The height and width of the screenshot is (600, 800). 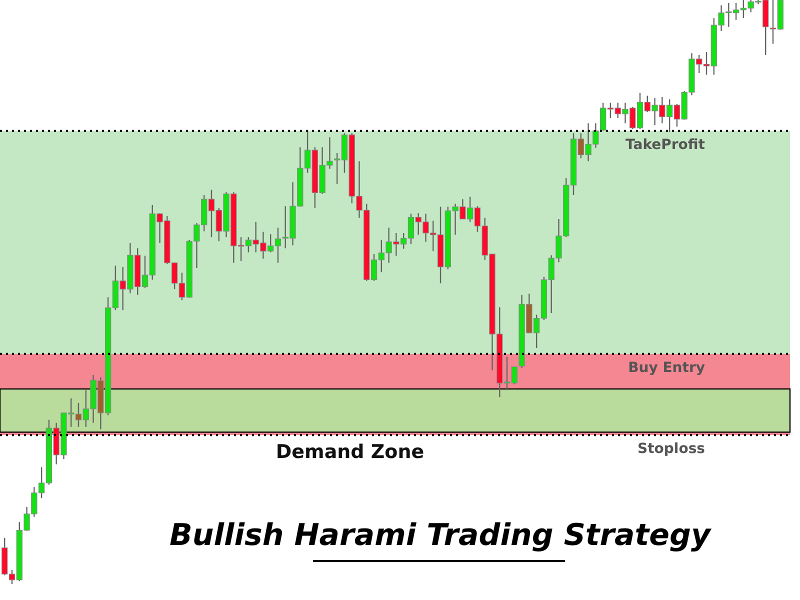 What do you see at coordinates (440, 535) in the screenshot?
I see `text: Bullish Harami Trading Strategy` at bounding box center [440, 535].